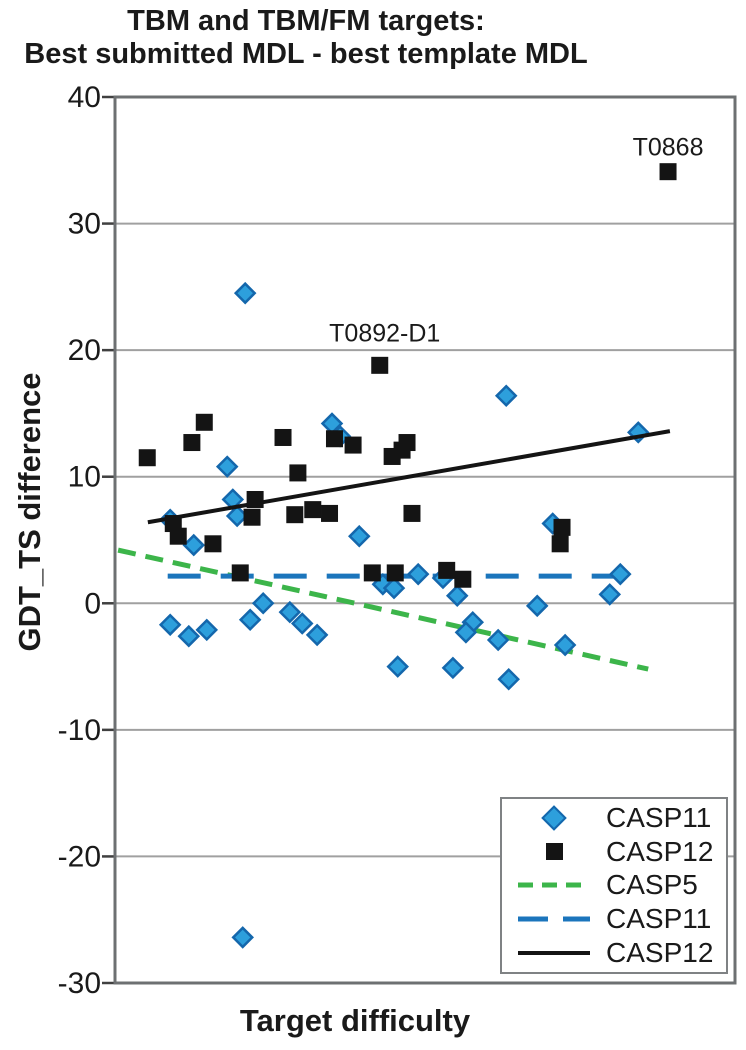 This screenshot has width=746, height=1050. I want to click on legend-item-casp12-scatter: CASP12, so click(614, 851).